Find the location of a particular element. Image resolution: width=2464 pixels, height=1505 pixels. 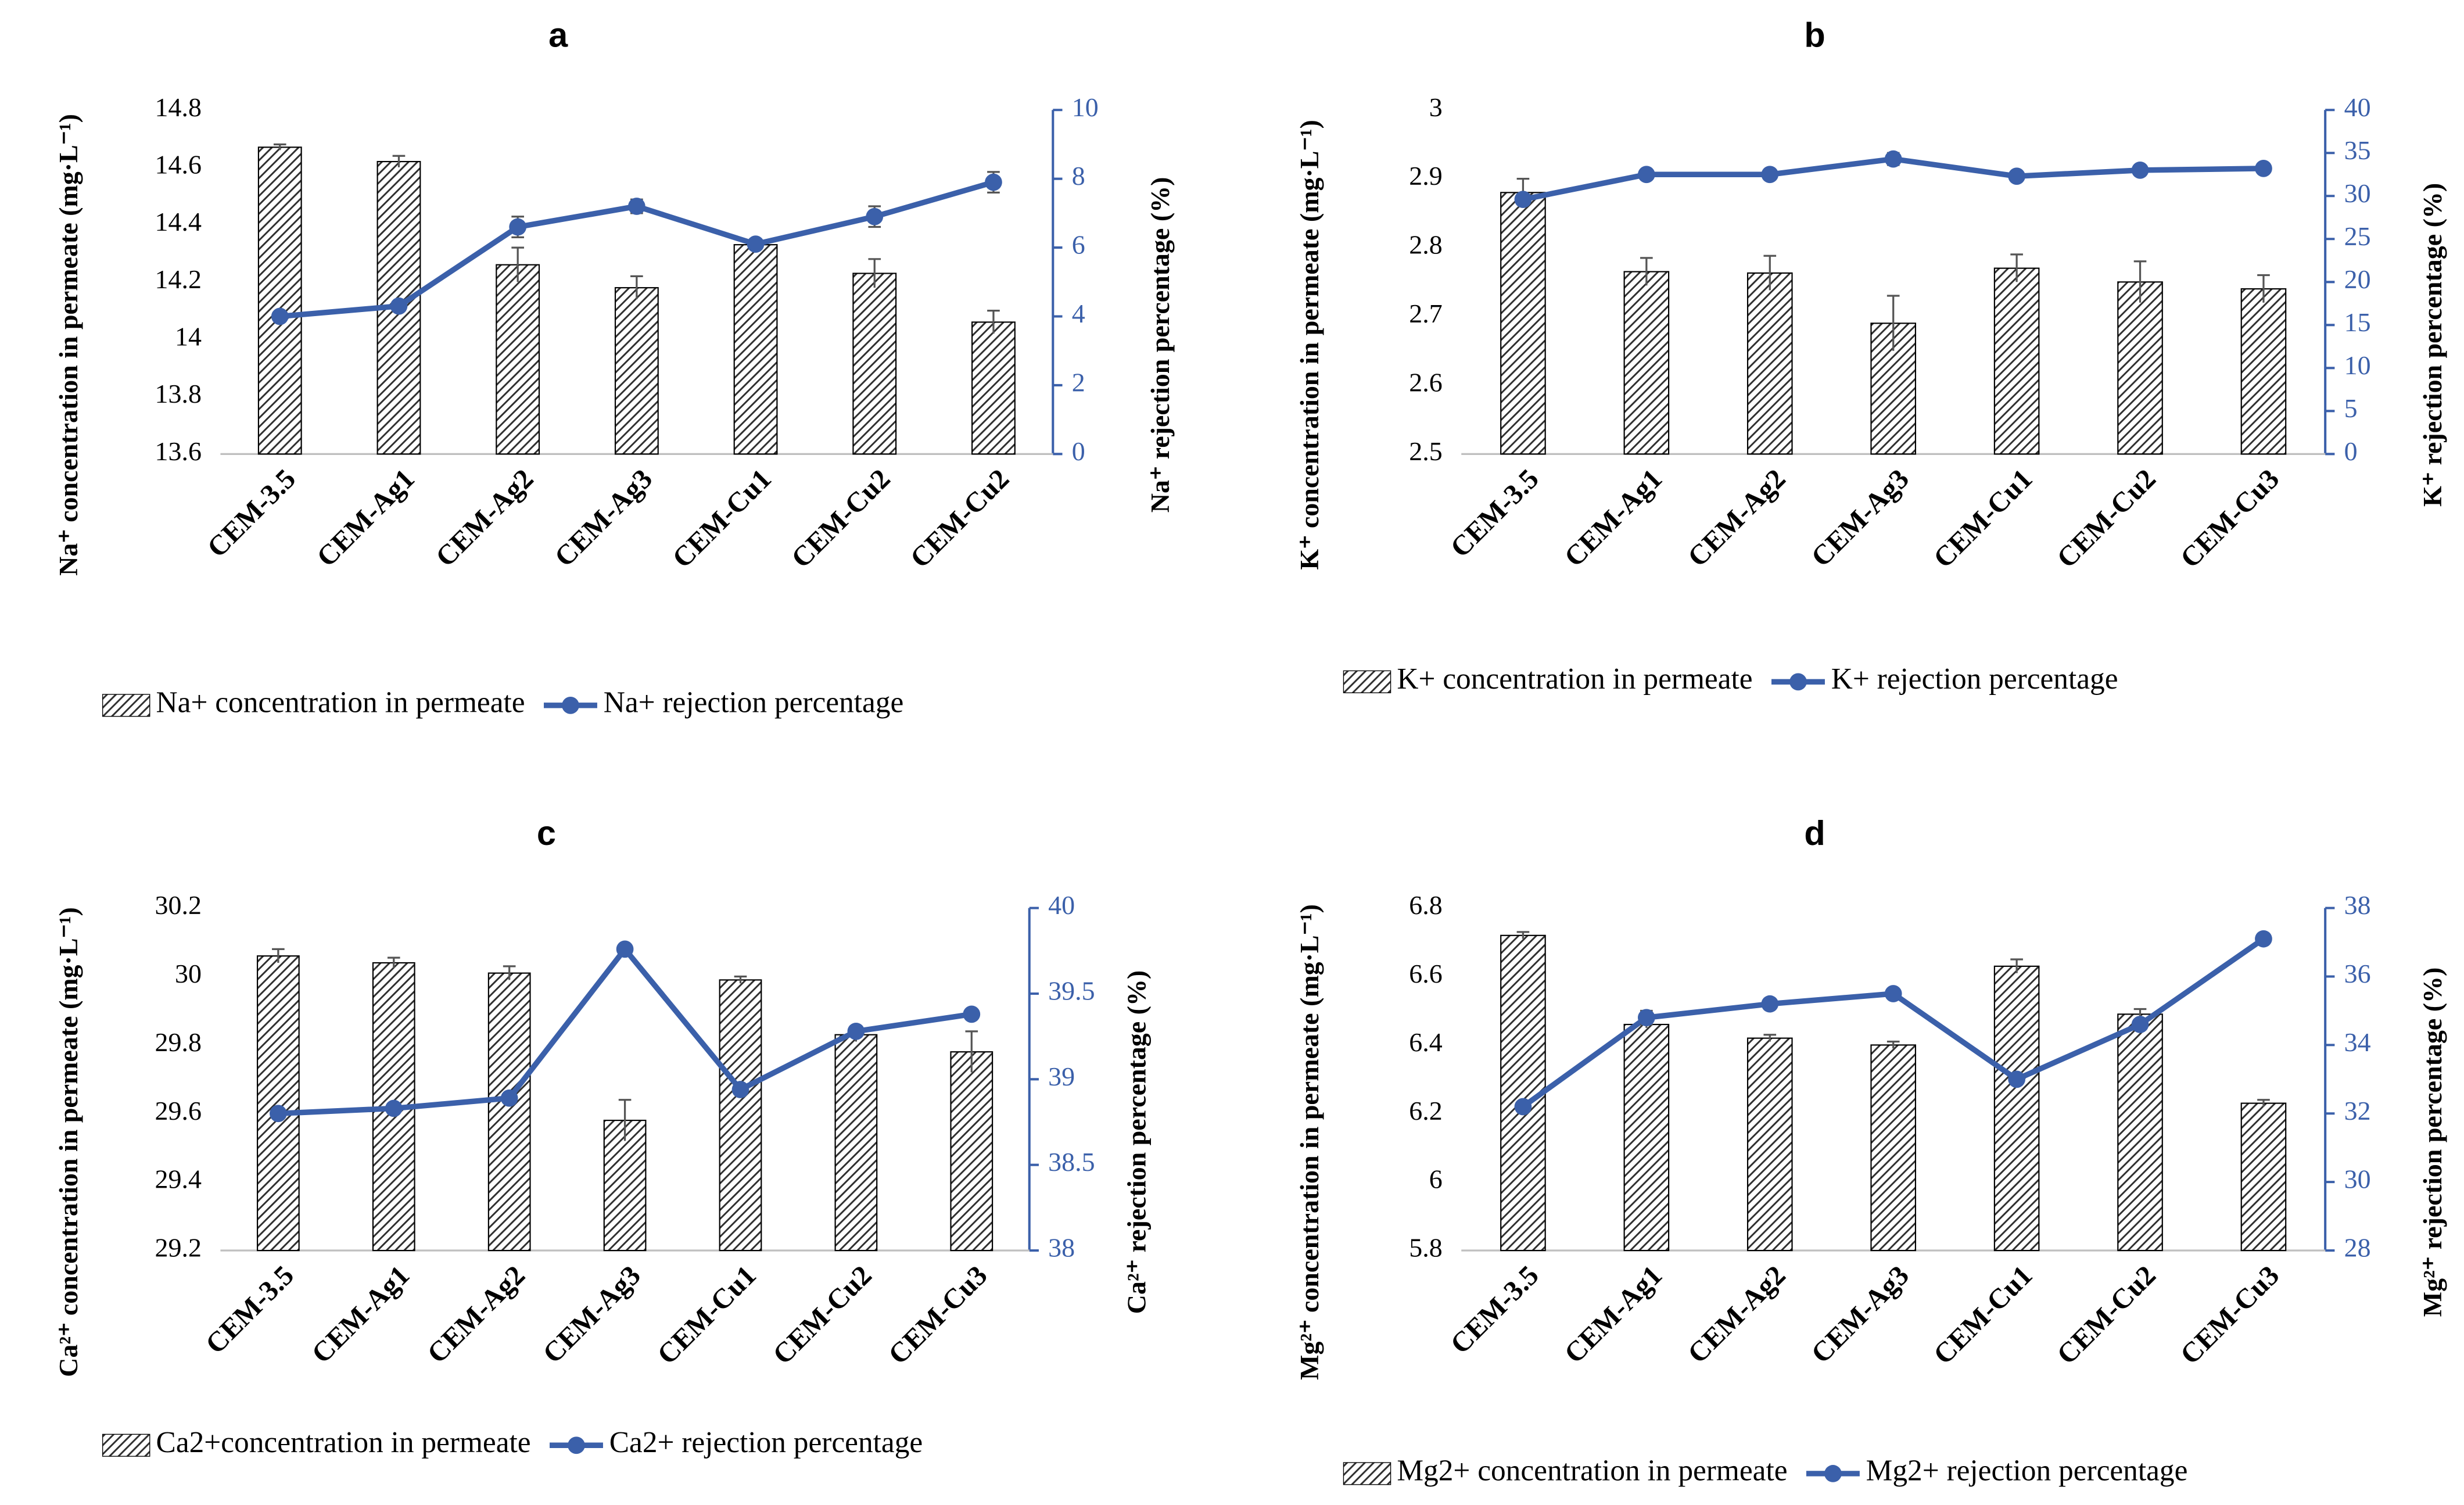

legend-label: Na+ rejection percentage is located at coordinates (754, 702).